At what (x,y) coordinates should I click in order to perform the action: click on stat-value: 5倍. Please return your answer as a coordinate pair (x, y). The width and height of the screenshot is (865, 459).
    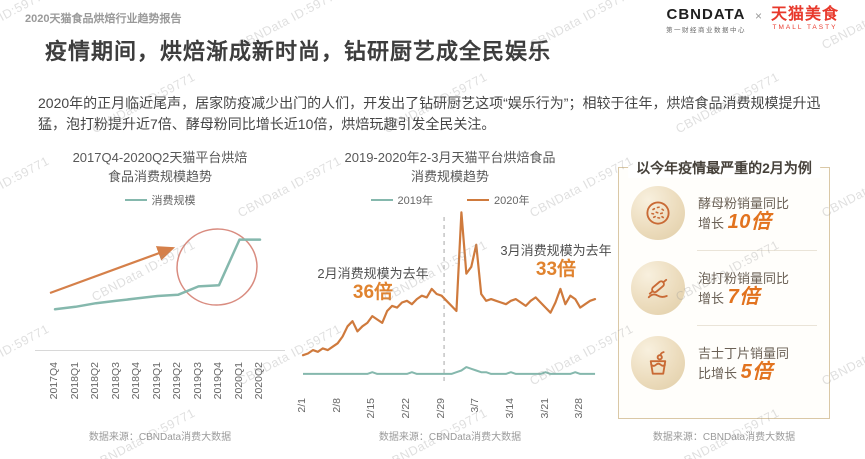
    Looking at the image, I should click on (756, 371).